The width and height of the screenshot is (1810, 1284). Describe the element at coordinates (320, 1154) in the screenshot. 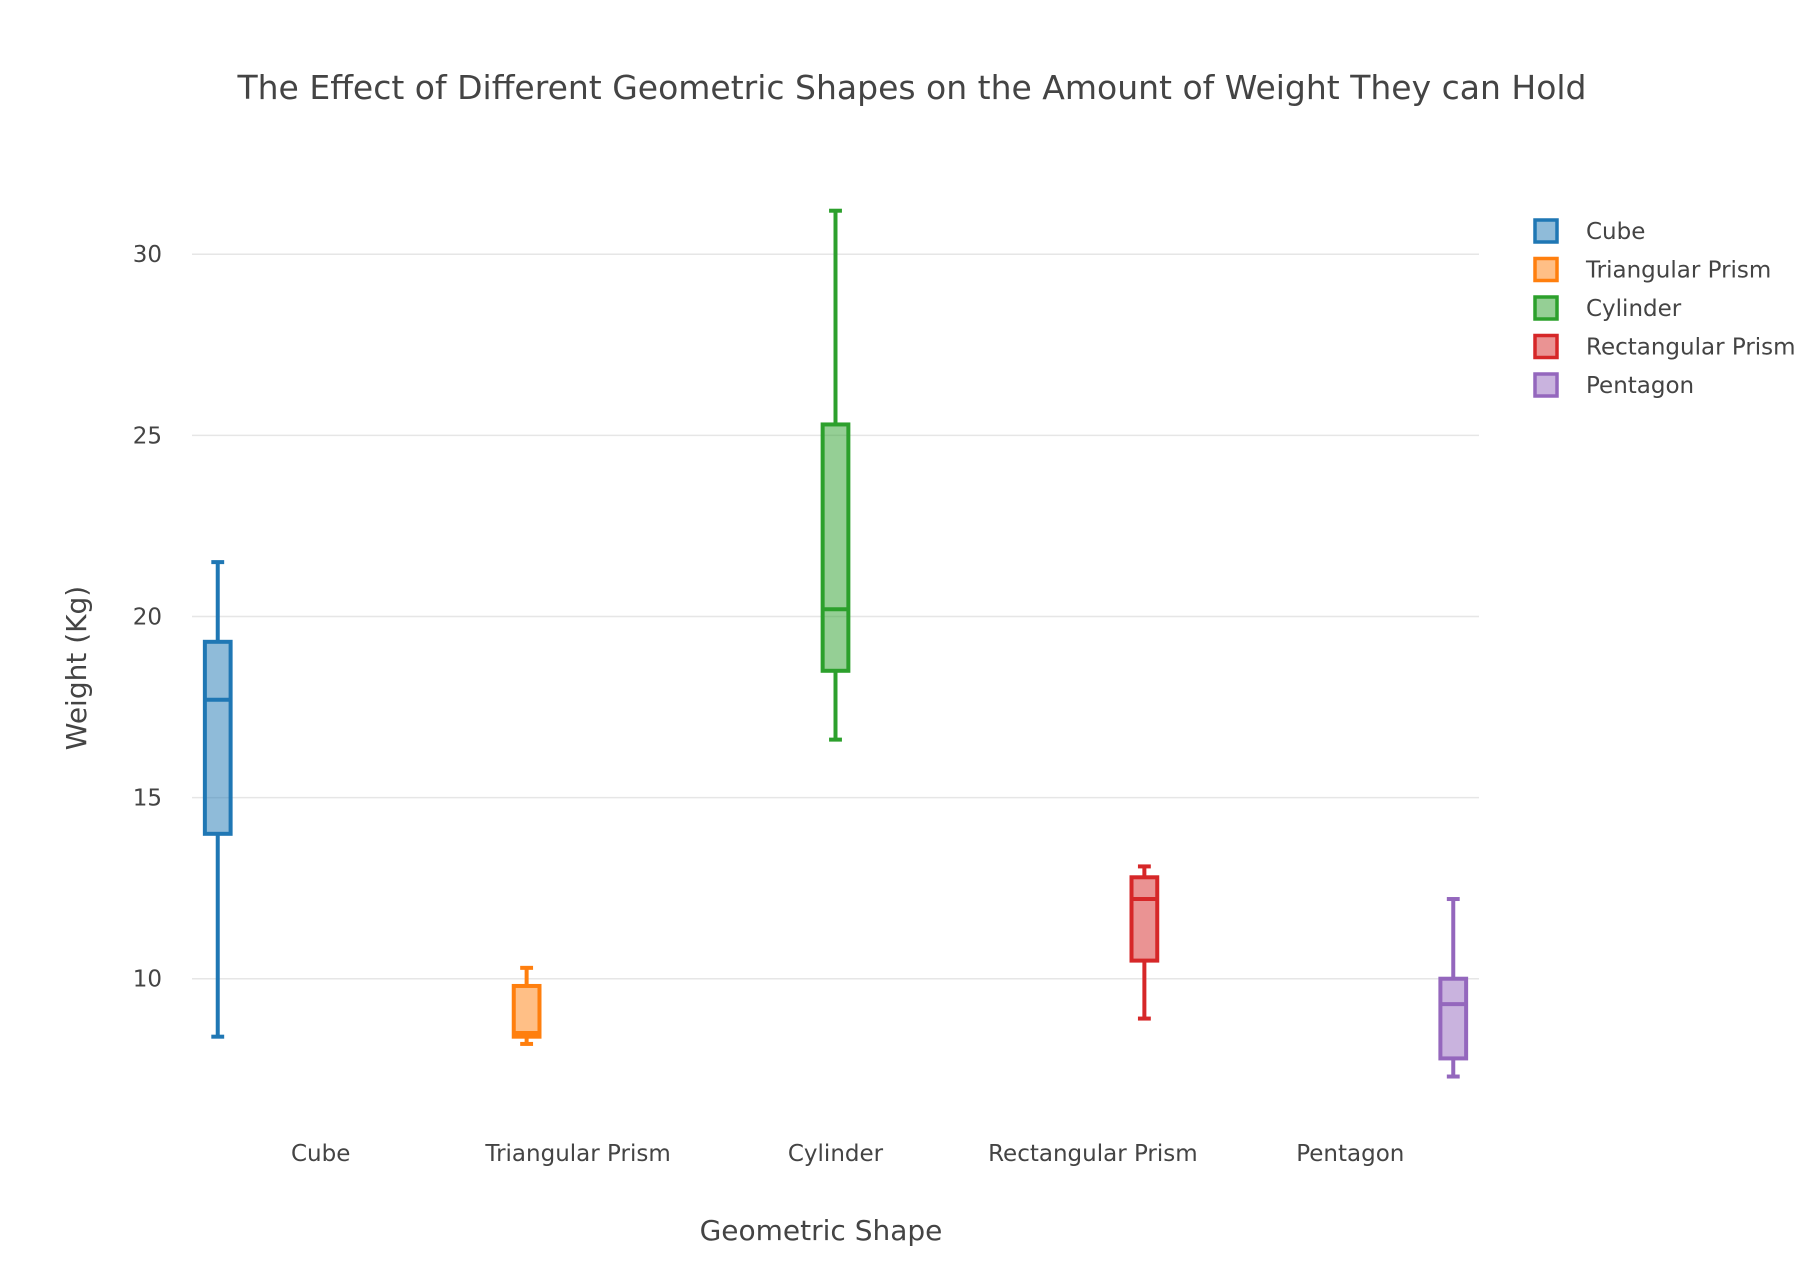

I see `x-tick-label: Cube` at that location.